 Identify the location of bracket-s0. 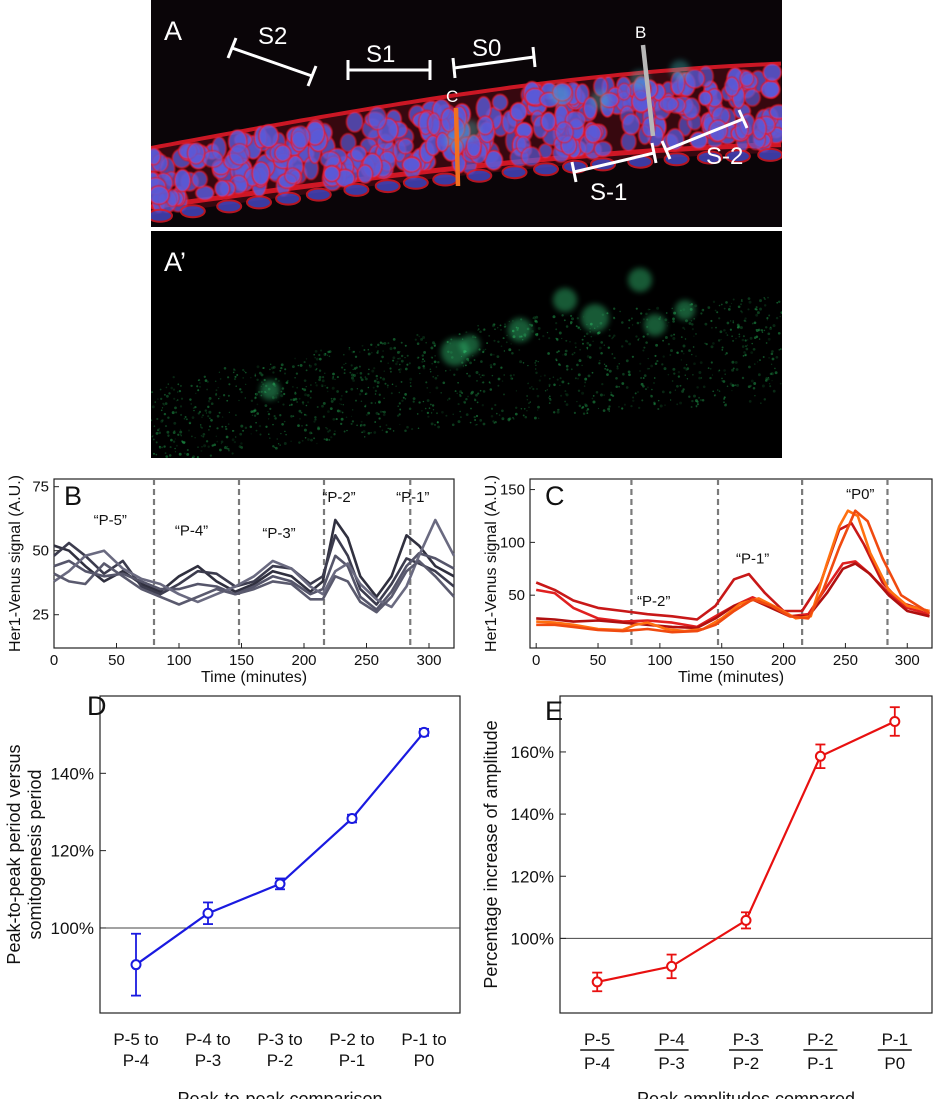
(494, 62).